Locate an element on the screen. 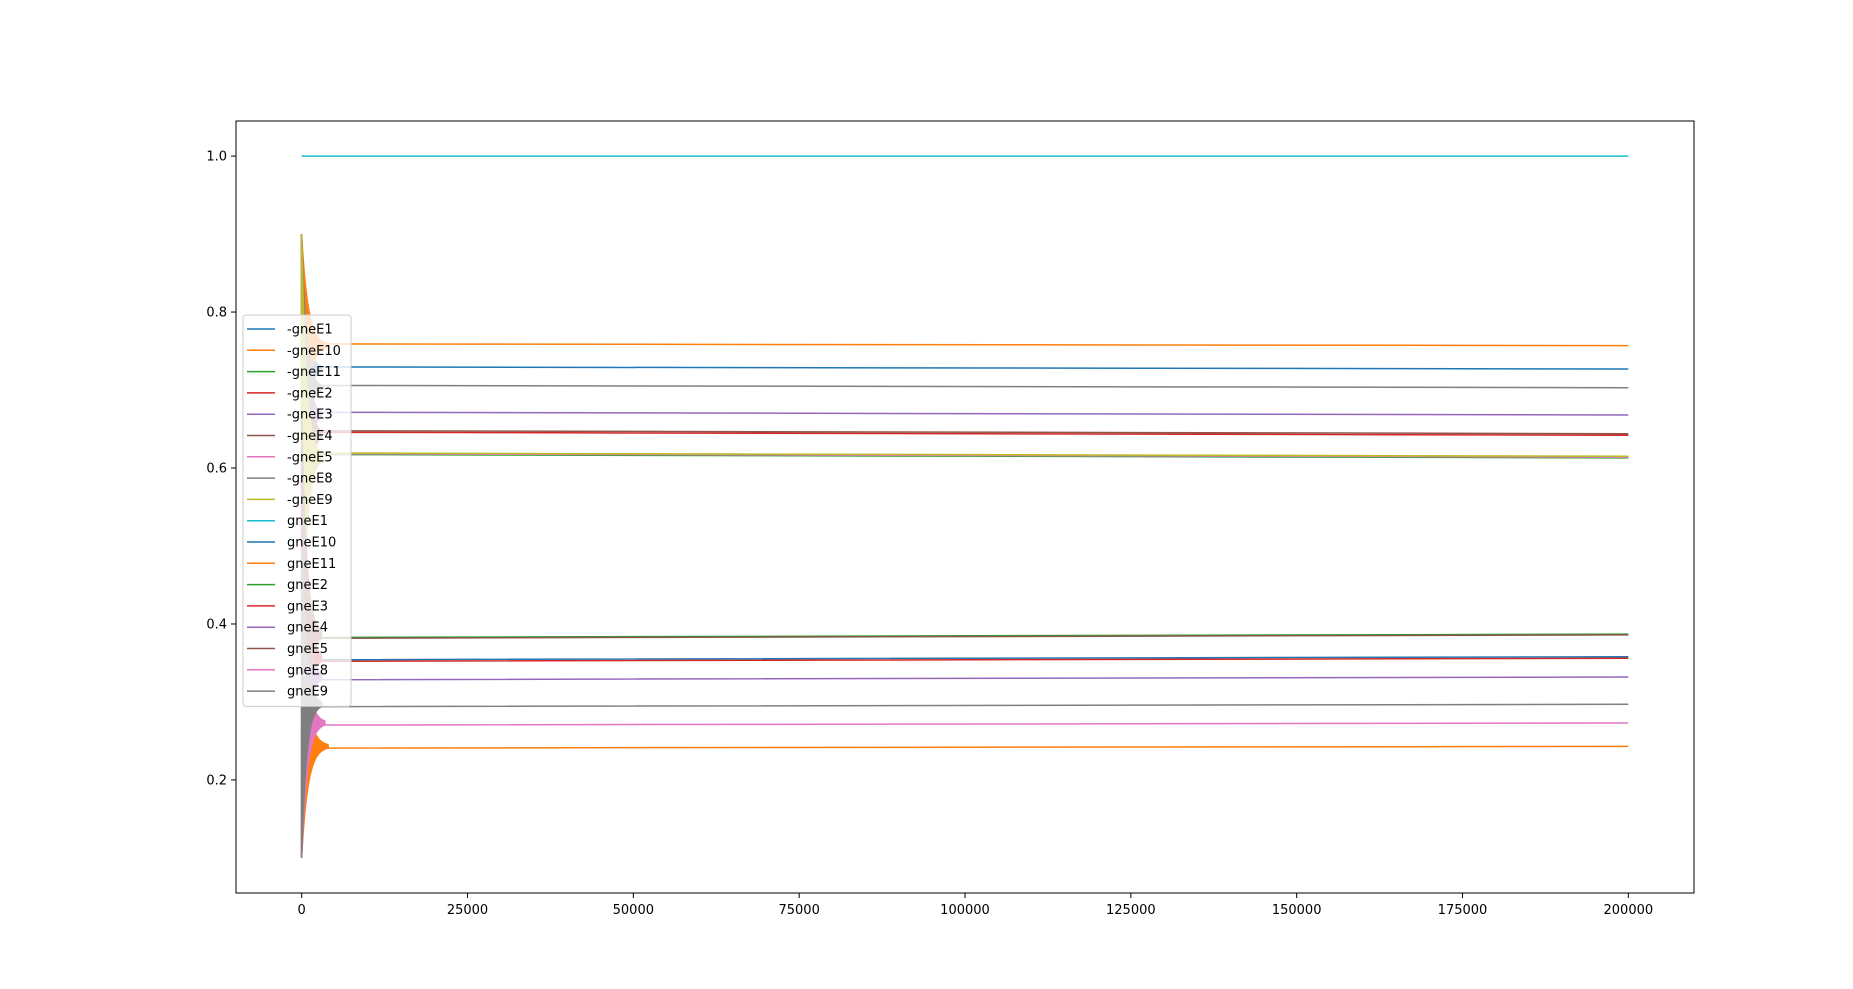 The height and width of the screenshot is (989, 1853). legend-label: gneE11 is located at coordinates (311, 564).